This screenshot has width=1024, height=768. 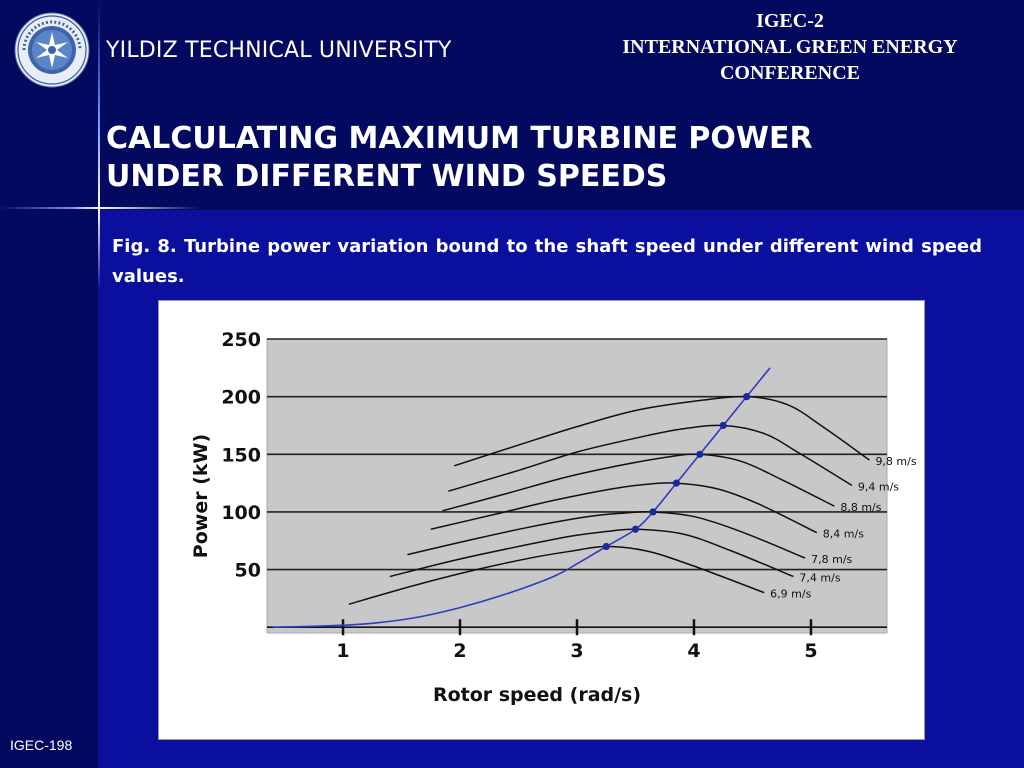 I want to click on slide-title-line: CALCULATING MAXIMUM TURBINE POWER, so click(x=459, y=138).